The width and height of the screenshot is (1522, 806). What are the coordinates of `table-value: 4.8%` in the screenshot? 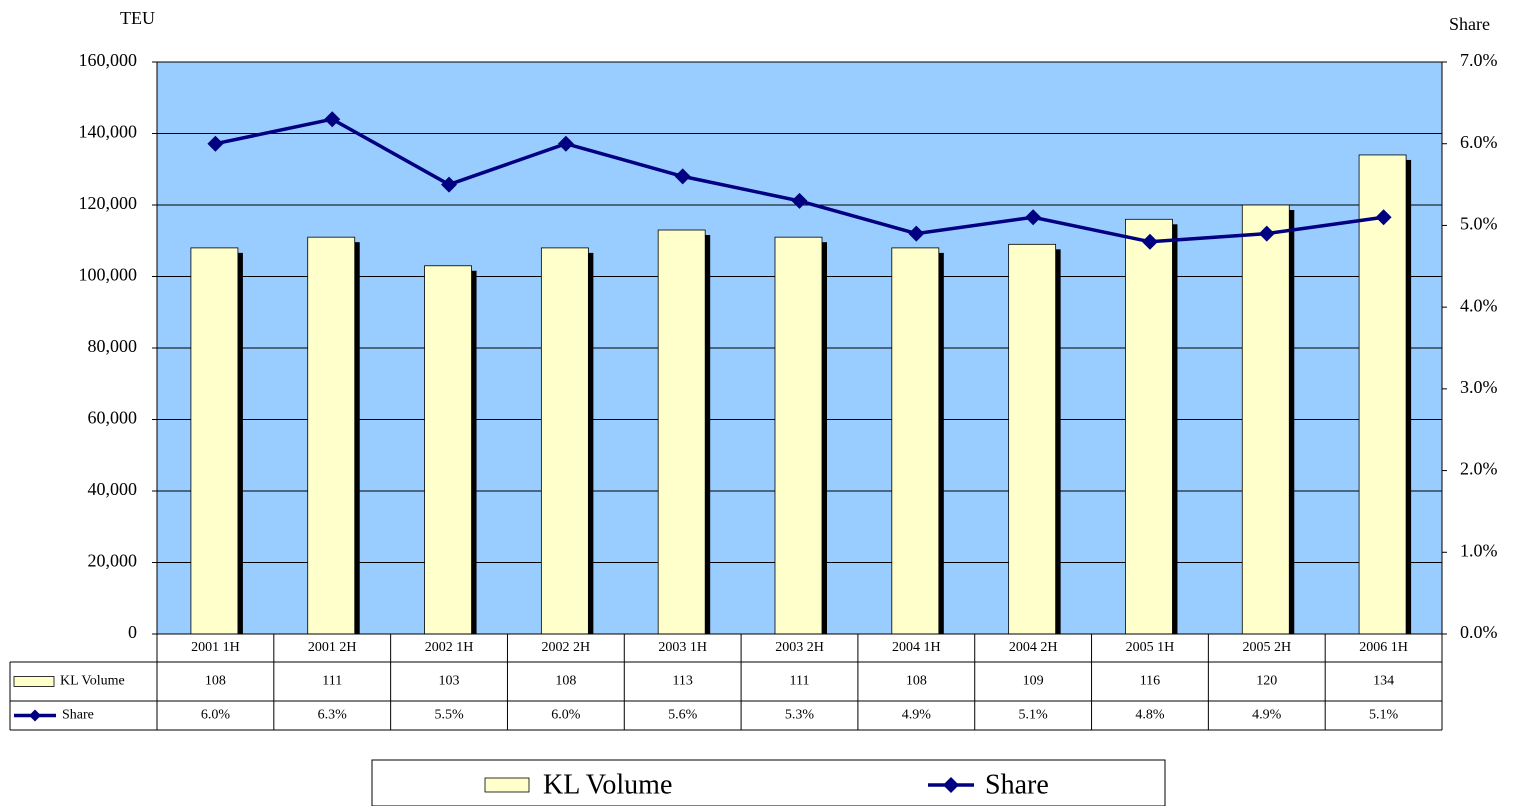 It's located at (1150, 715).